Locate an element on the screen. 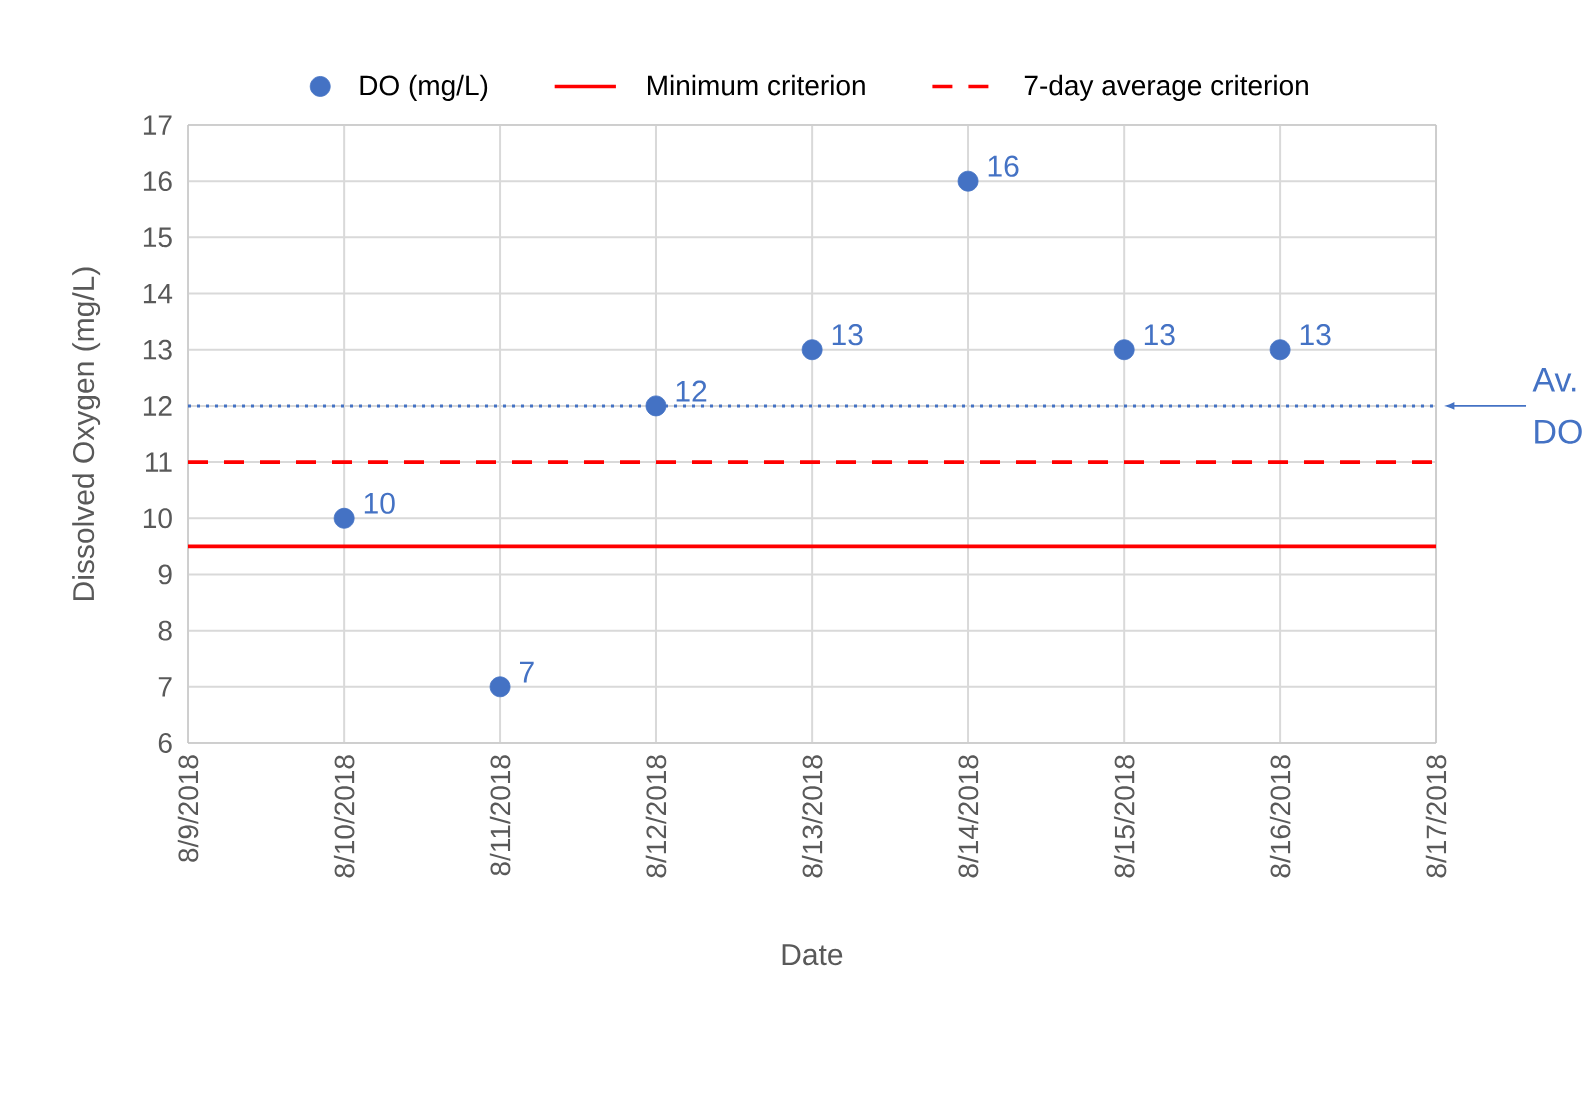 The image size is (1595, 1103). x-tick-label: 8/16/2018 is located at coordinates (1280, 816).